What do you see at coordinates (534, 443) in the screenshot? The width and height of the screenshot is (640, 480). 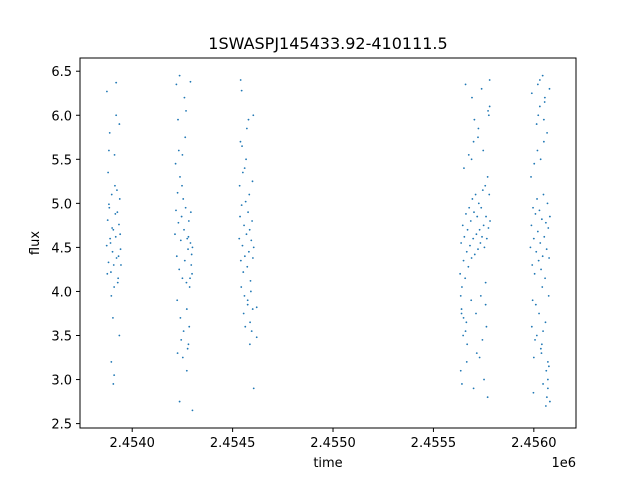 I see `x-tick-label: 2.4560` at bounding box center [534, 443].